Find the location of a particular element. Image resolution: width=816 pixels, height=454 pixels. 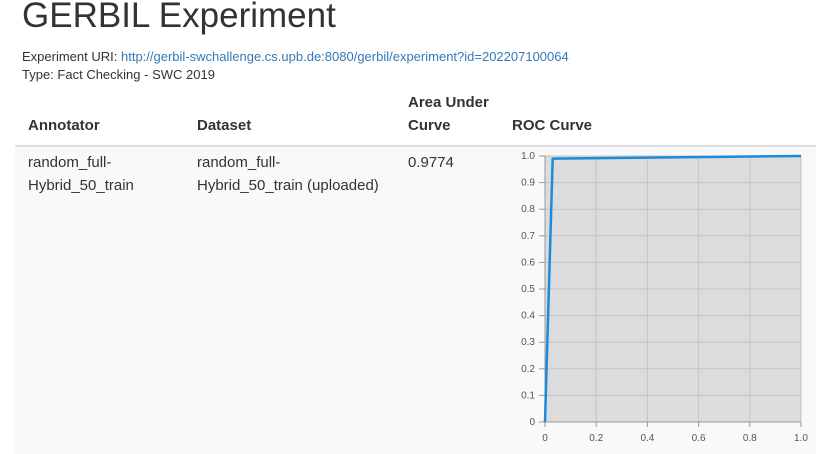

y-tick-label: 0.4 is located at coordinates (528, 316).